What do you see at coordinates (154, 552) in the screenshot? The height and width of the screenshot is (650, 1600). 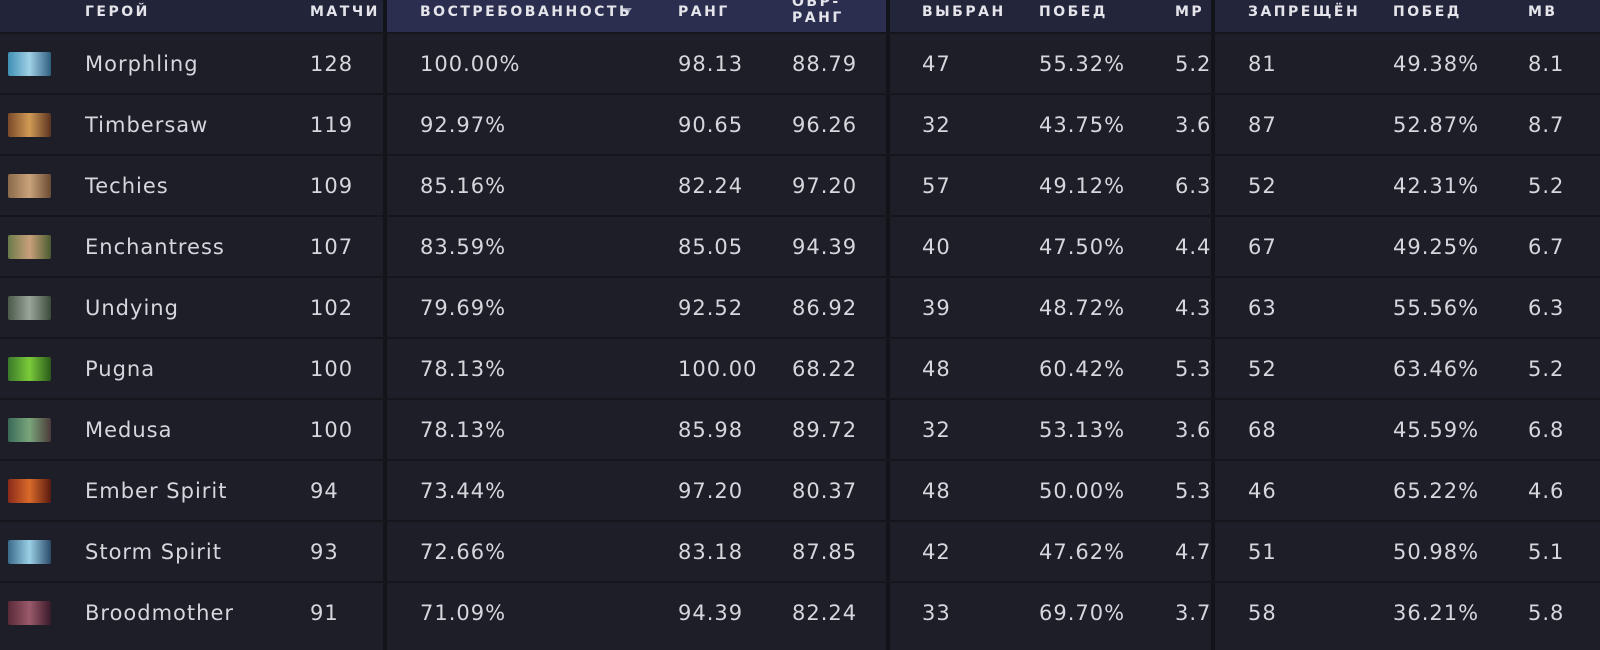 I see `hero-name: Storm Spirit` at bounding box center [154, 552].